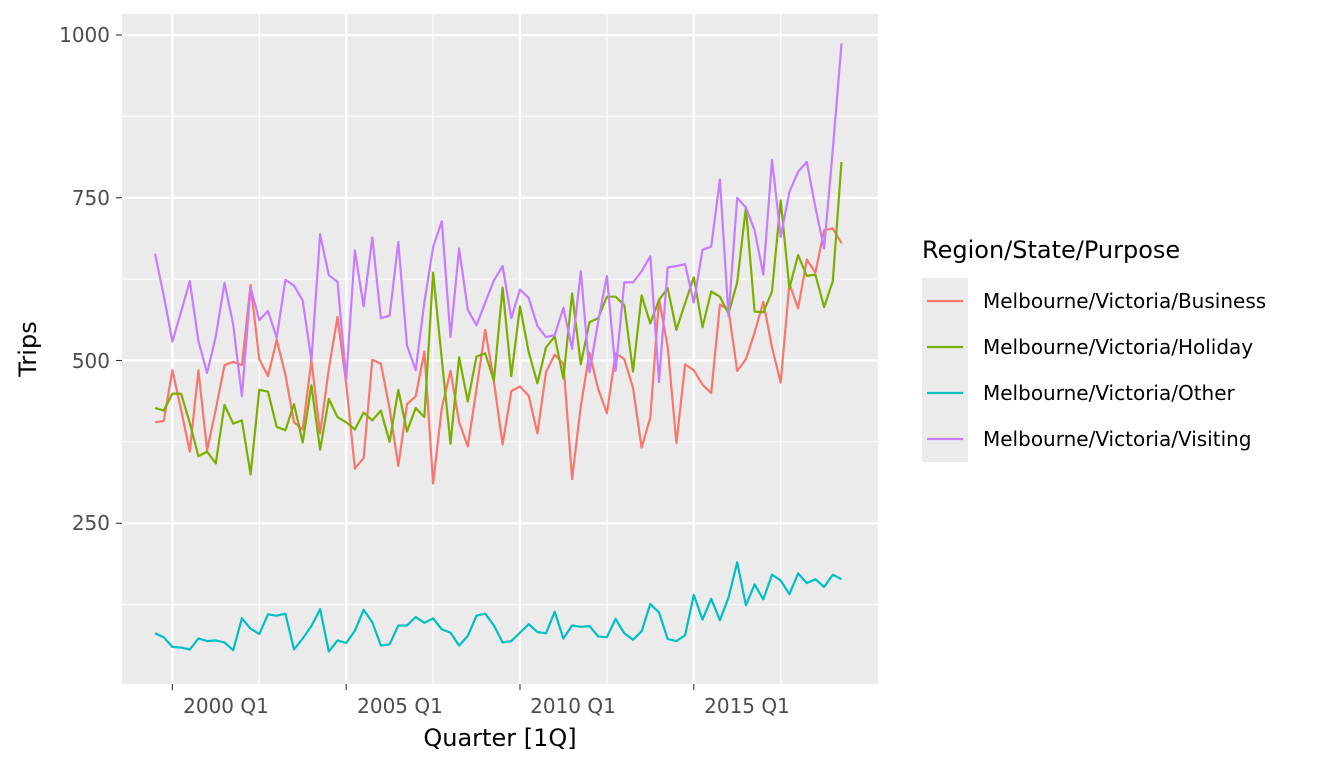 This screenshot has width=1344, height=772. Describe the element at coordinates (945, 370) in the screenshot. I see `legend-key-background` at that location.